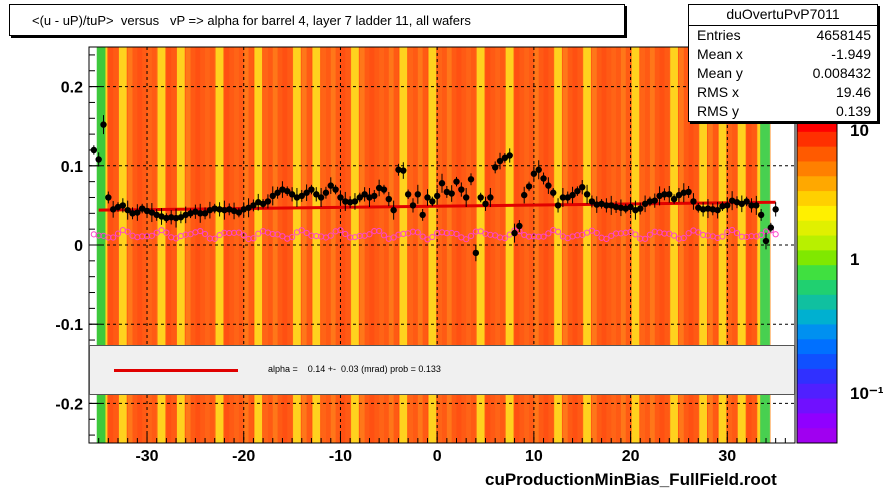 The image size is (883, 494). What do you see at coordinates (146, 456) in the screenshot?
I see `x-tick-label: -30` at bounding box center [146, 456].